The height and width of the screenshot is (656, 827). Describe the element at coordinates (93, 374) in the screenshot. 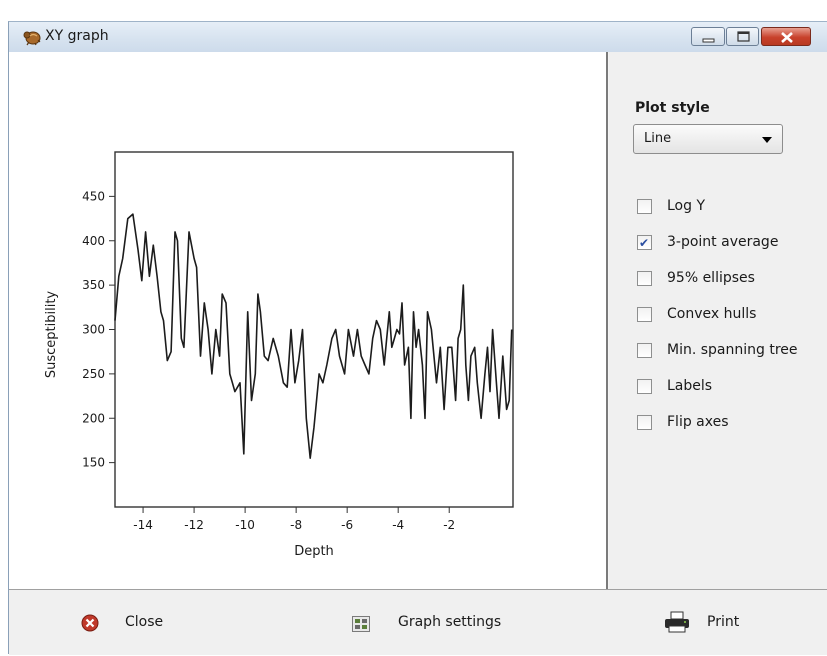

I see `y-tick-label: 250` at that location.